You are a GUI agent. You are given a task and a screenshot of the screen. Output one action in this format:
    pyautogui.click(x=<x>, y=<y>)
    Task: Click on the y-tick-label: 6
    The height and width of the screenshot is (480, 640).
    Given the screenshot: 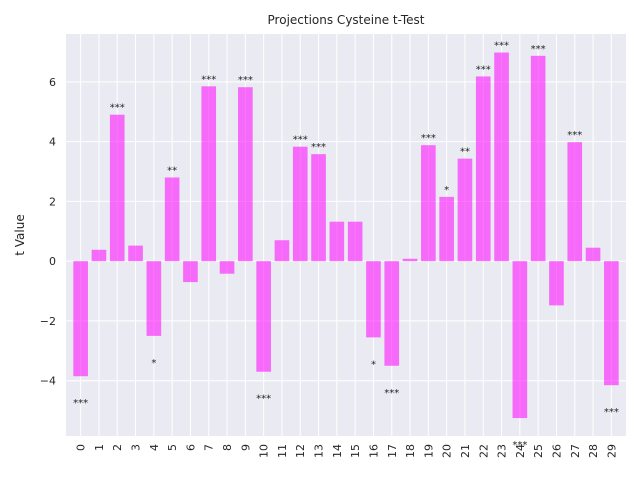 What is the action you would take?
    pyautogui.click(x=52, y=82)
    